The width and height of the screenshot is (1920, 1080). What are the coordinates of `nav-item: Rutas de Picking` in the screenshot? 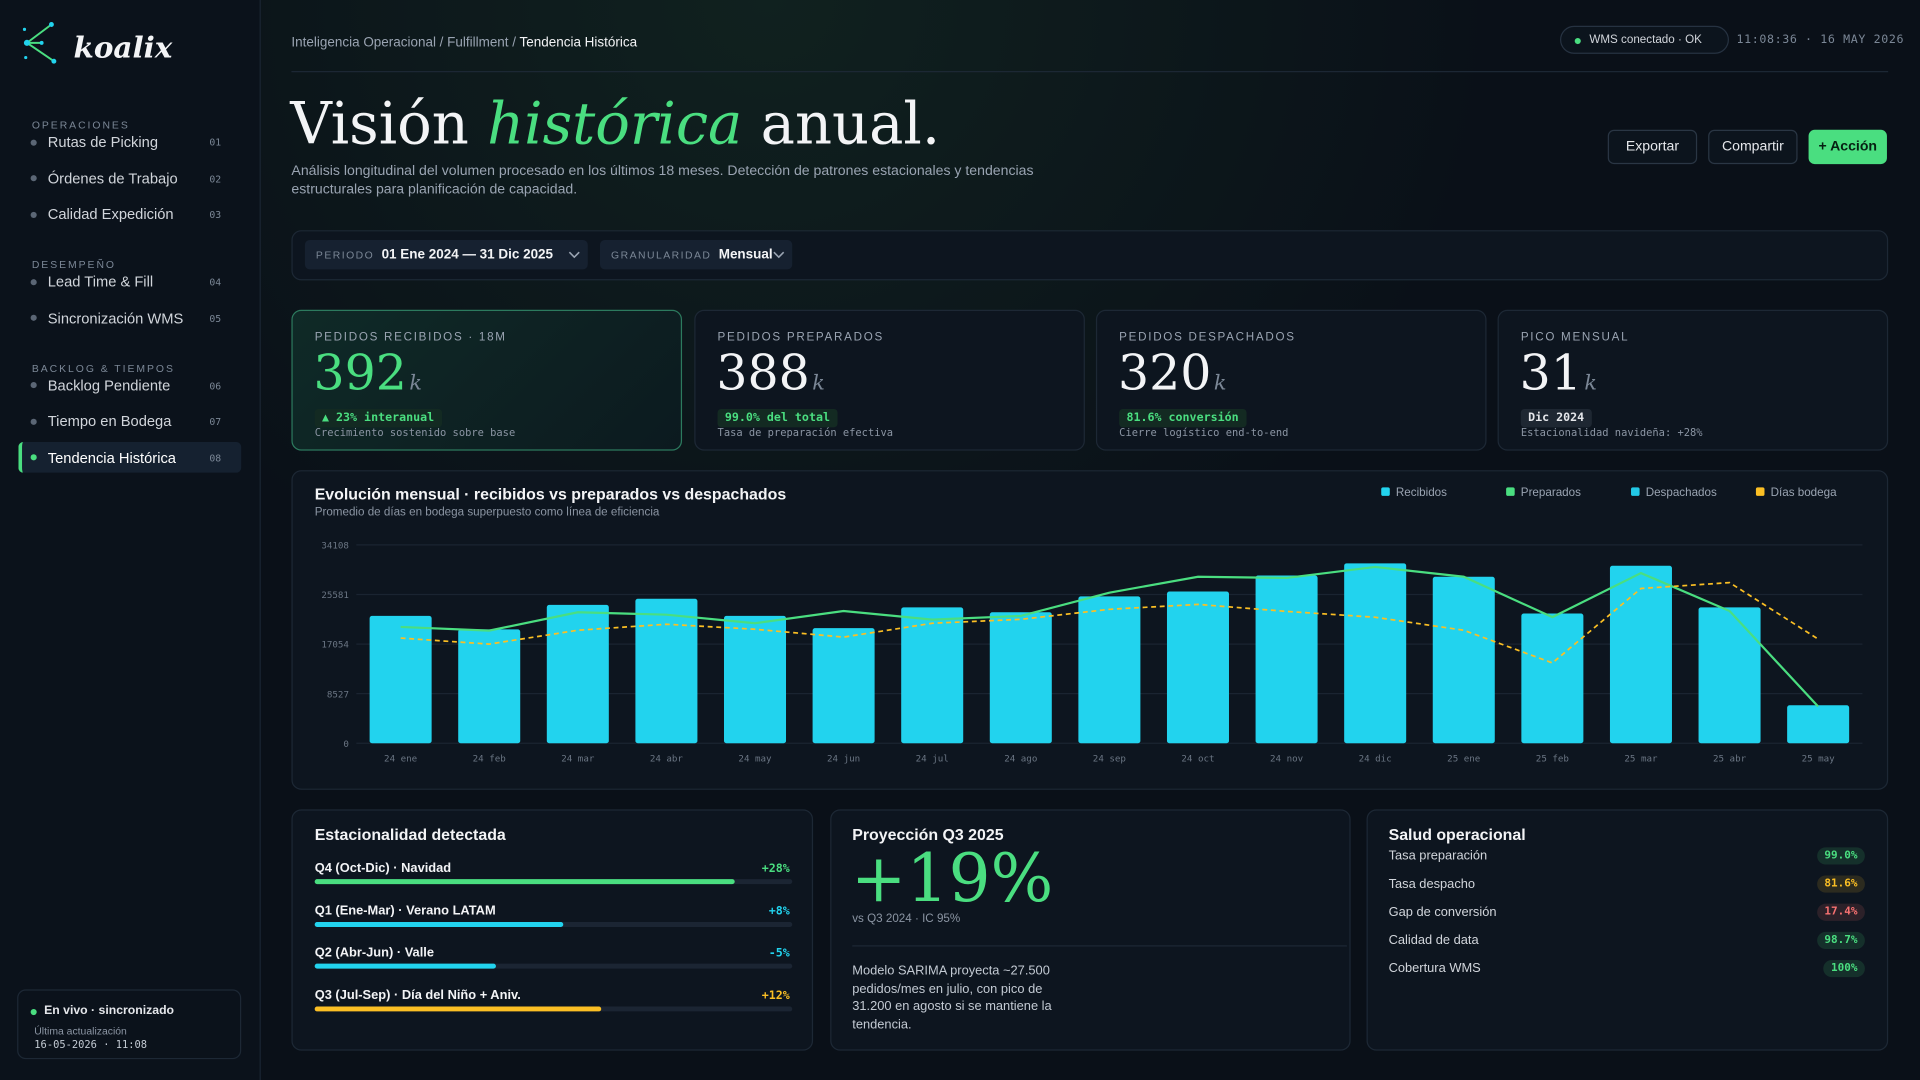 It's located at (103, 142).